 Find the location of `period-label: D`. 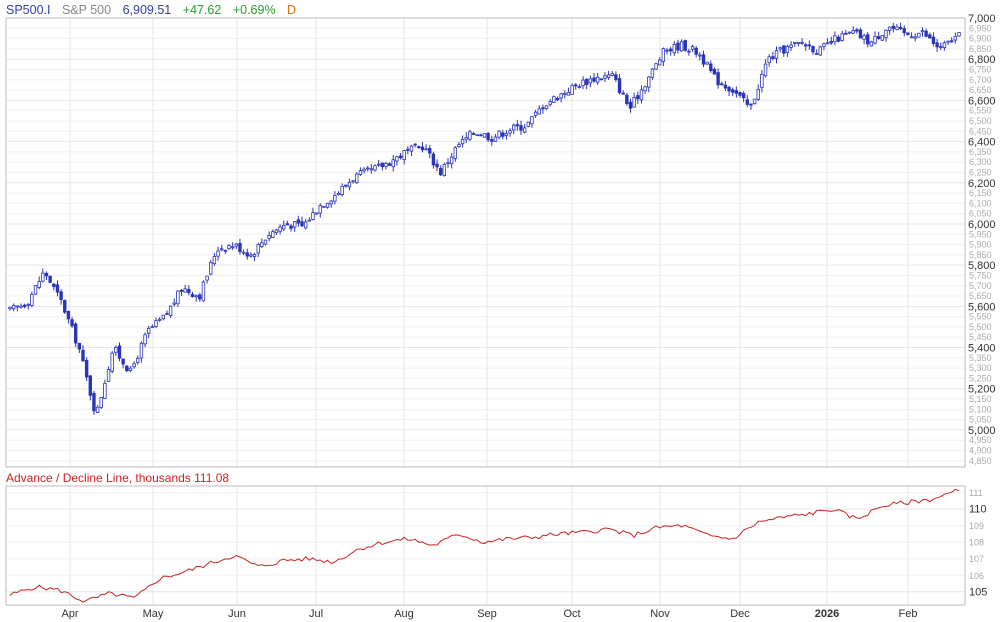

period-label: D is located at coordinates (292, 10).